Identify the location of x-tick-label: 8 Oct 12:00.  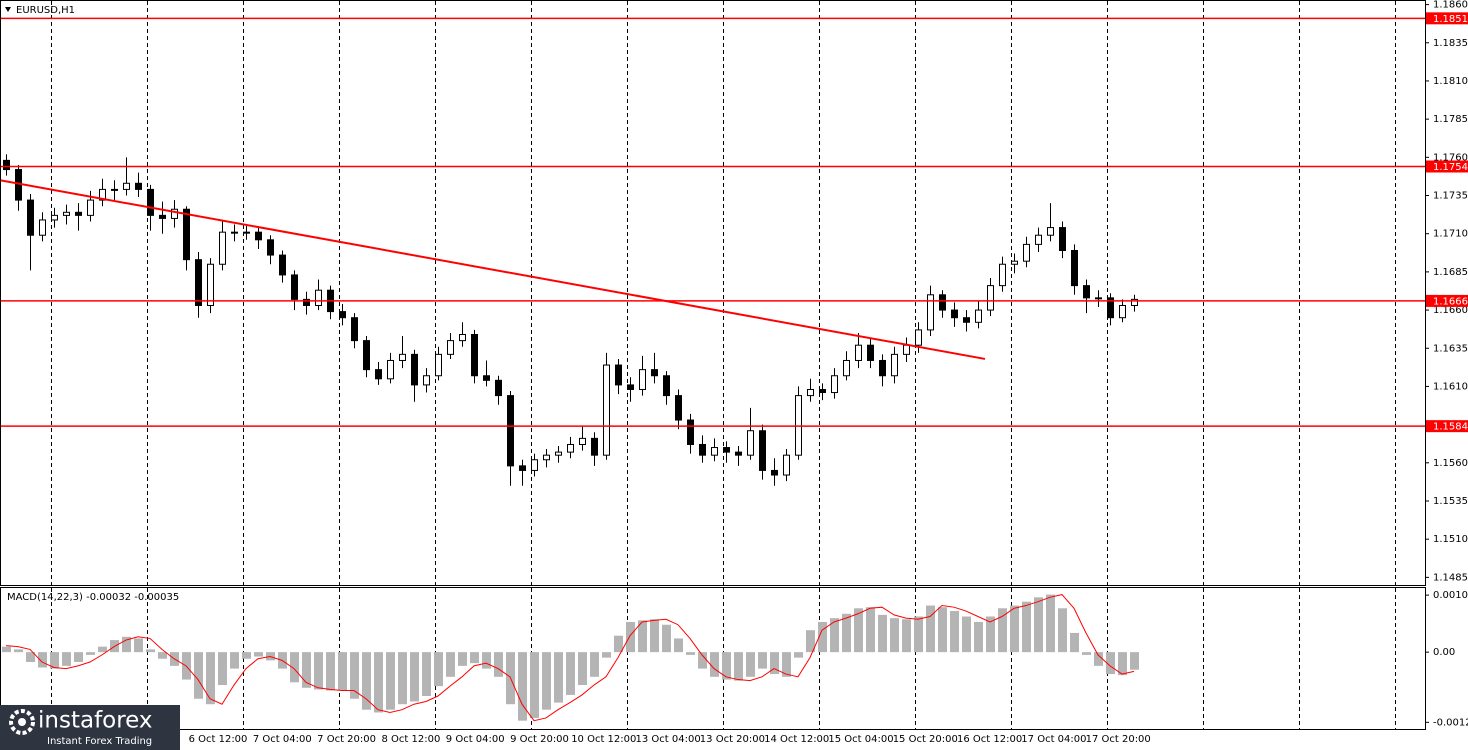
(410, 739).